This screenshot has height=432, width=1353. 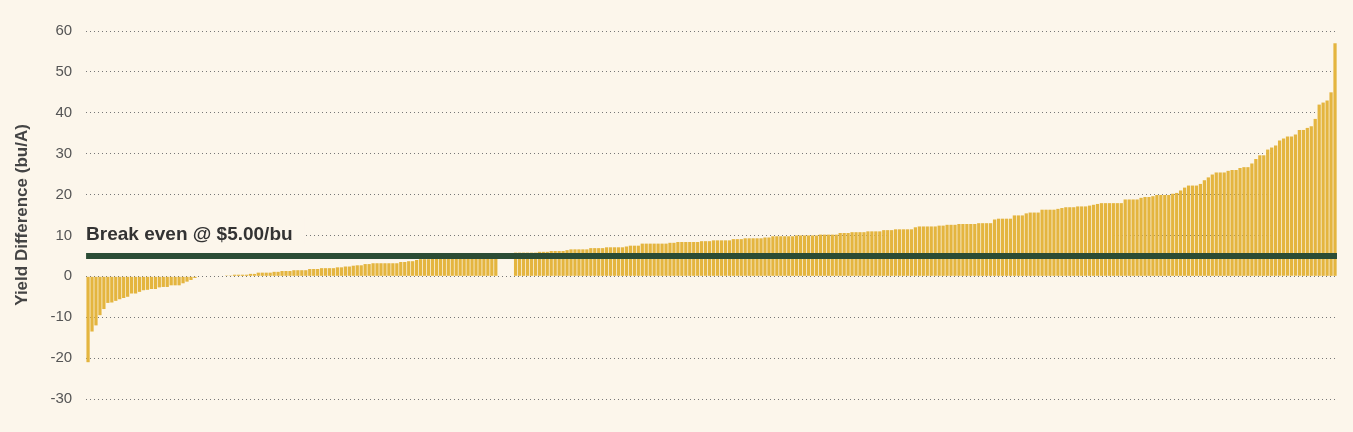 What do you see at coordinates (61, 316) in the screenshot?
I see `y-tick-label: -10` at bounding box center [61, 316].